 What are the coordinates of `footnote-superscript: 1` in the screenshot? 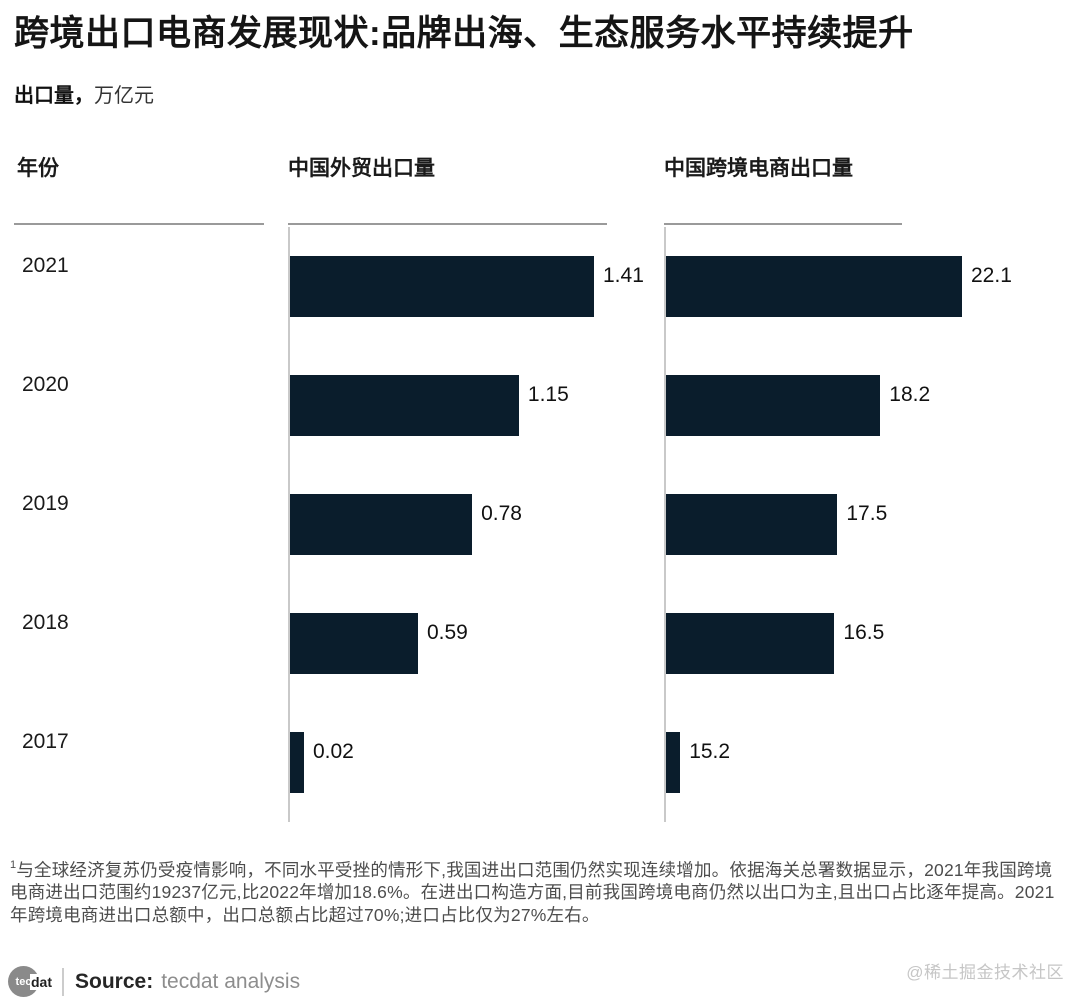 It's located at (13, 864).